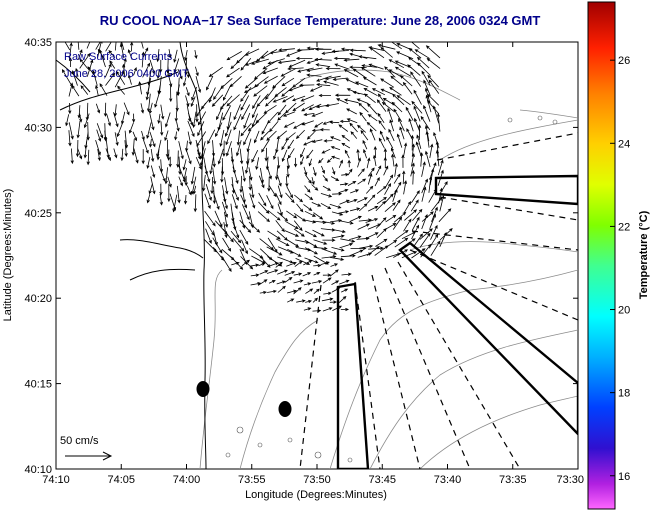  What do you see at coordinates (121, 480) in the screenshot?
I see `x-tick-label: 74:05` at bounding box center [121, 480].